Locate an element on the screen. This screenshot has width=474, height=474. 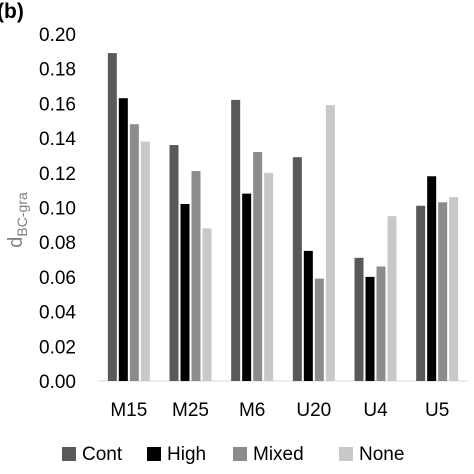
bar-mixed-m6 is located at coordinates (258, 266).